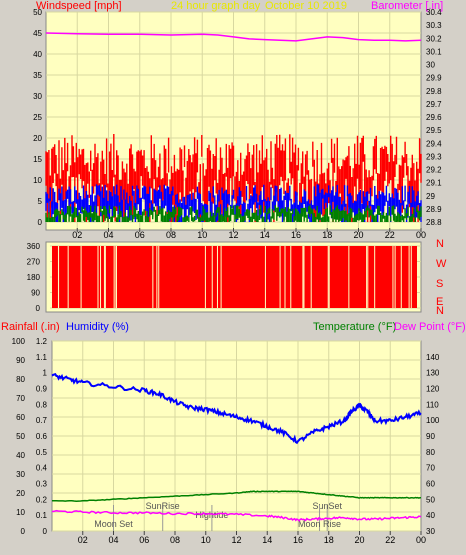  I want to click on temperature-y-ticks: 30 40 50 60 70 80 90 100 110 120 130 140, so click(433, 444).